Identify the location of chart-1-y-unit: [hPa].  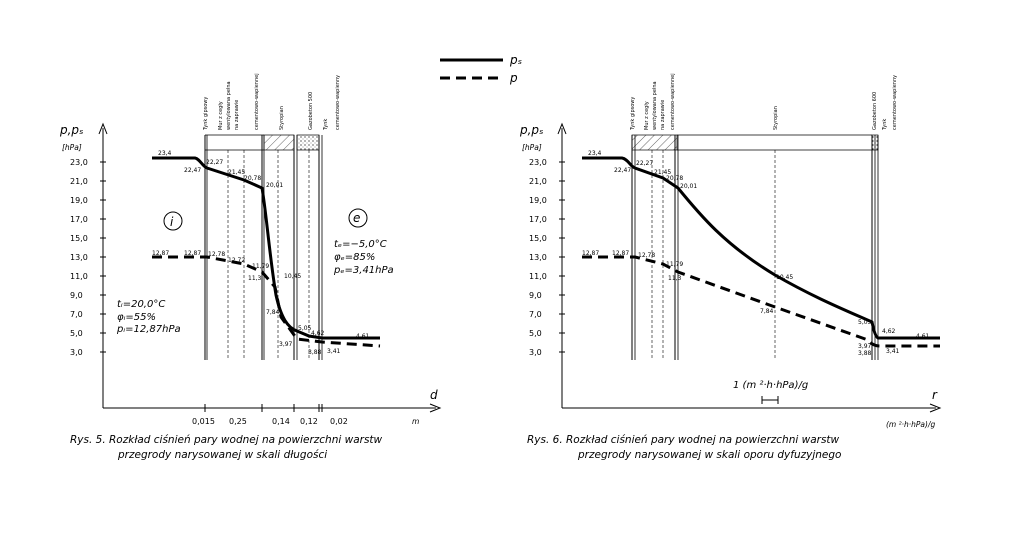
(72, 147).